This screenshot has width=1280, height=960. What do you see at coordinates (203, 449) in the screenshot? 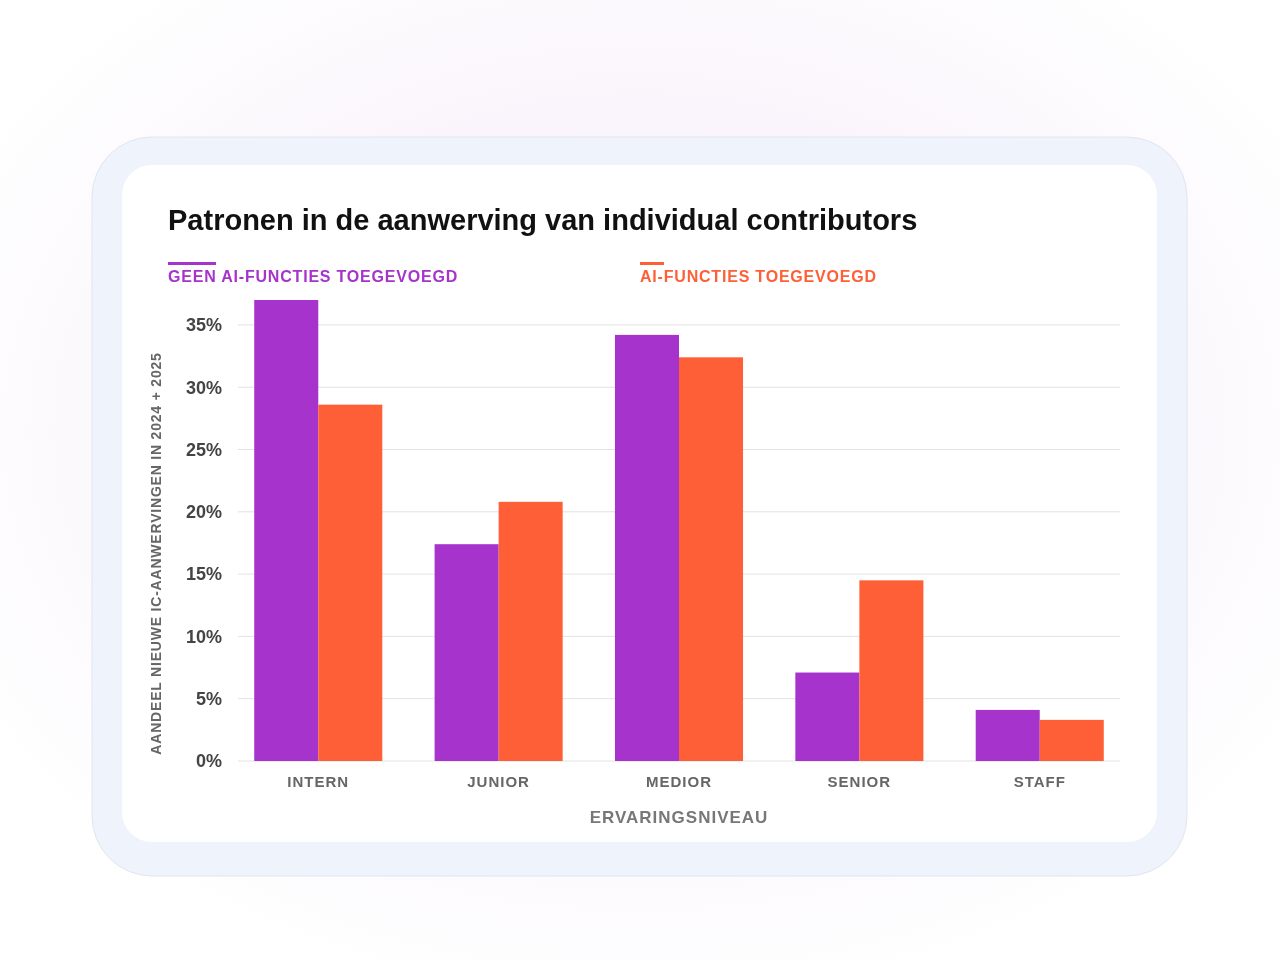
I see `y-tick-label: 25%` at bounding box center [203, 449].